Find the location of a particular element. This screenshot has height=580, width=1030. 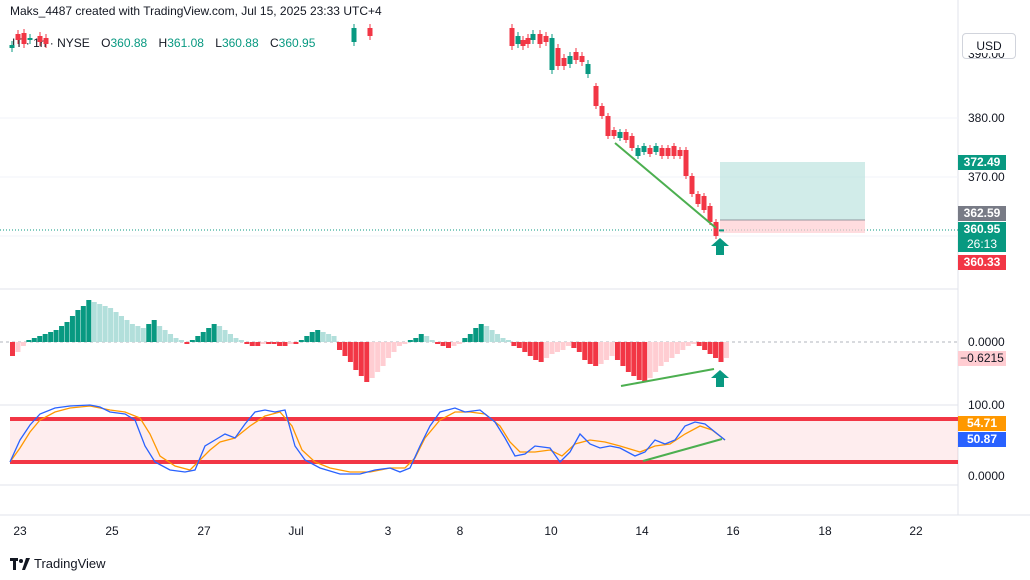

buy-arrow-icon is located at coordinates (720, 246).